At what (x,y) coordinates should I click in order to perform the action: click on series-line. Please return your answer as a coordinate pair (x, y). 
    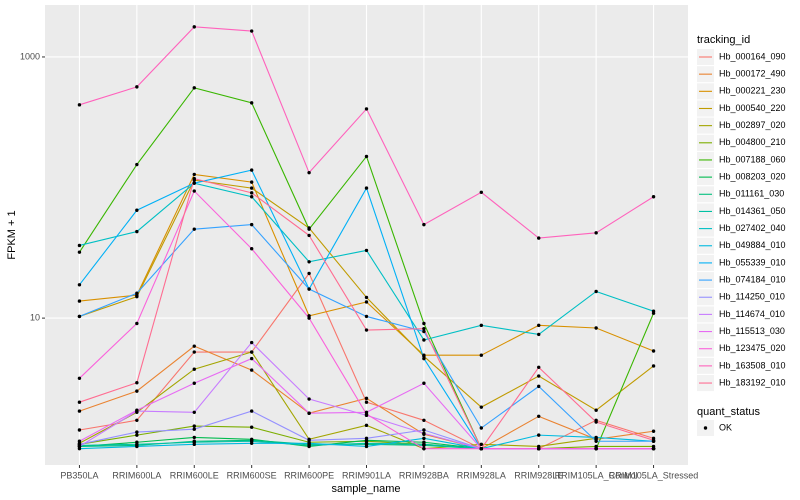
    Looking at the image, I should click on (338, 400).